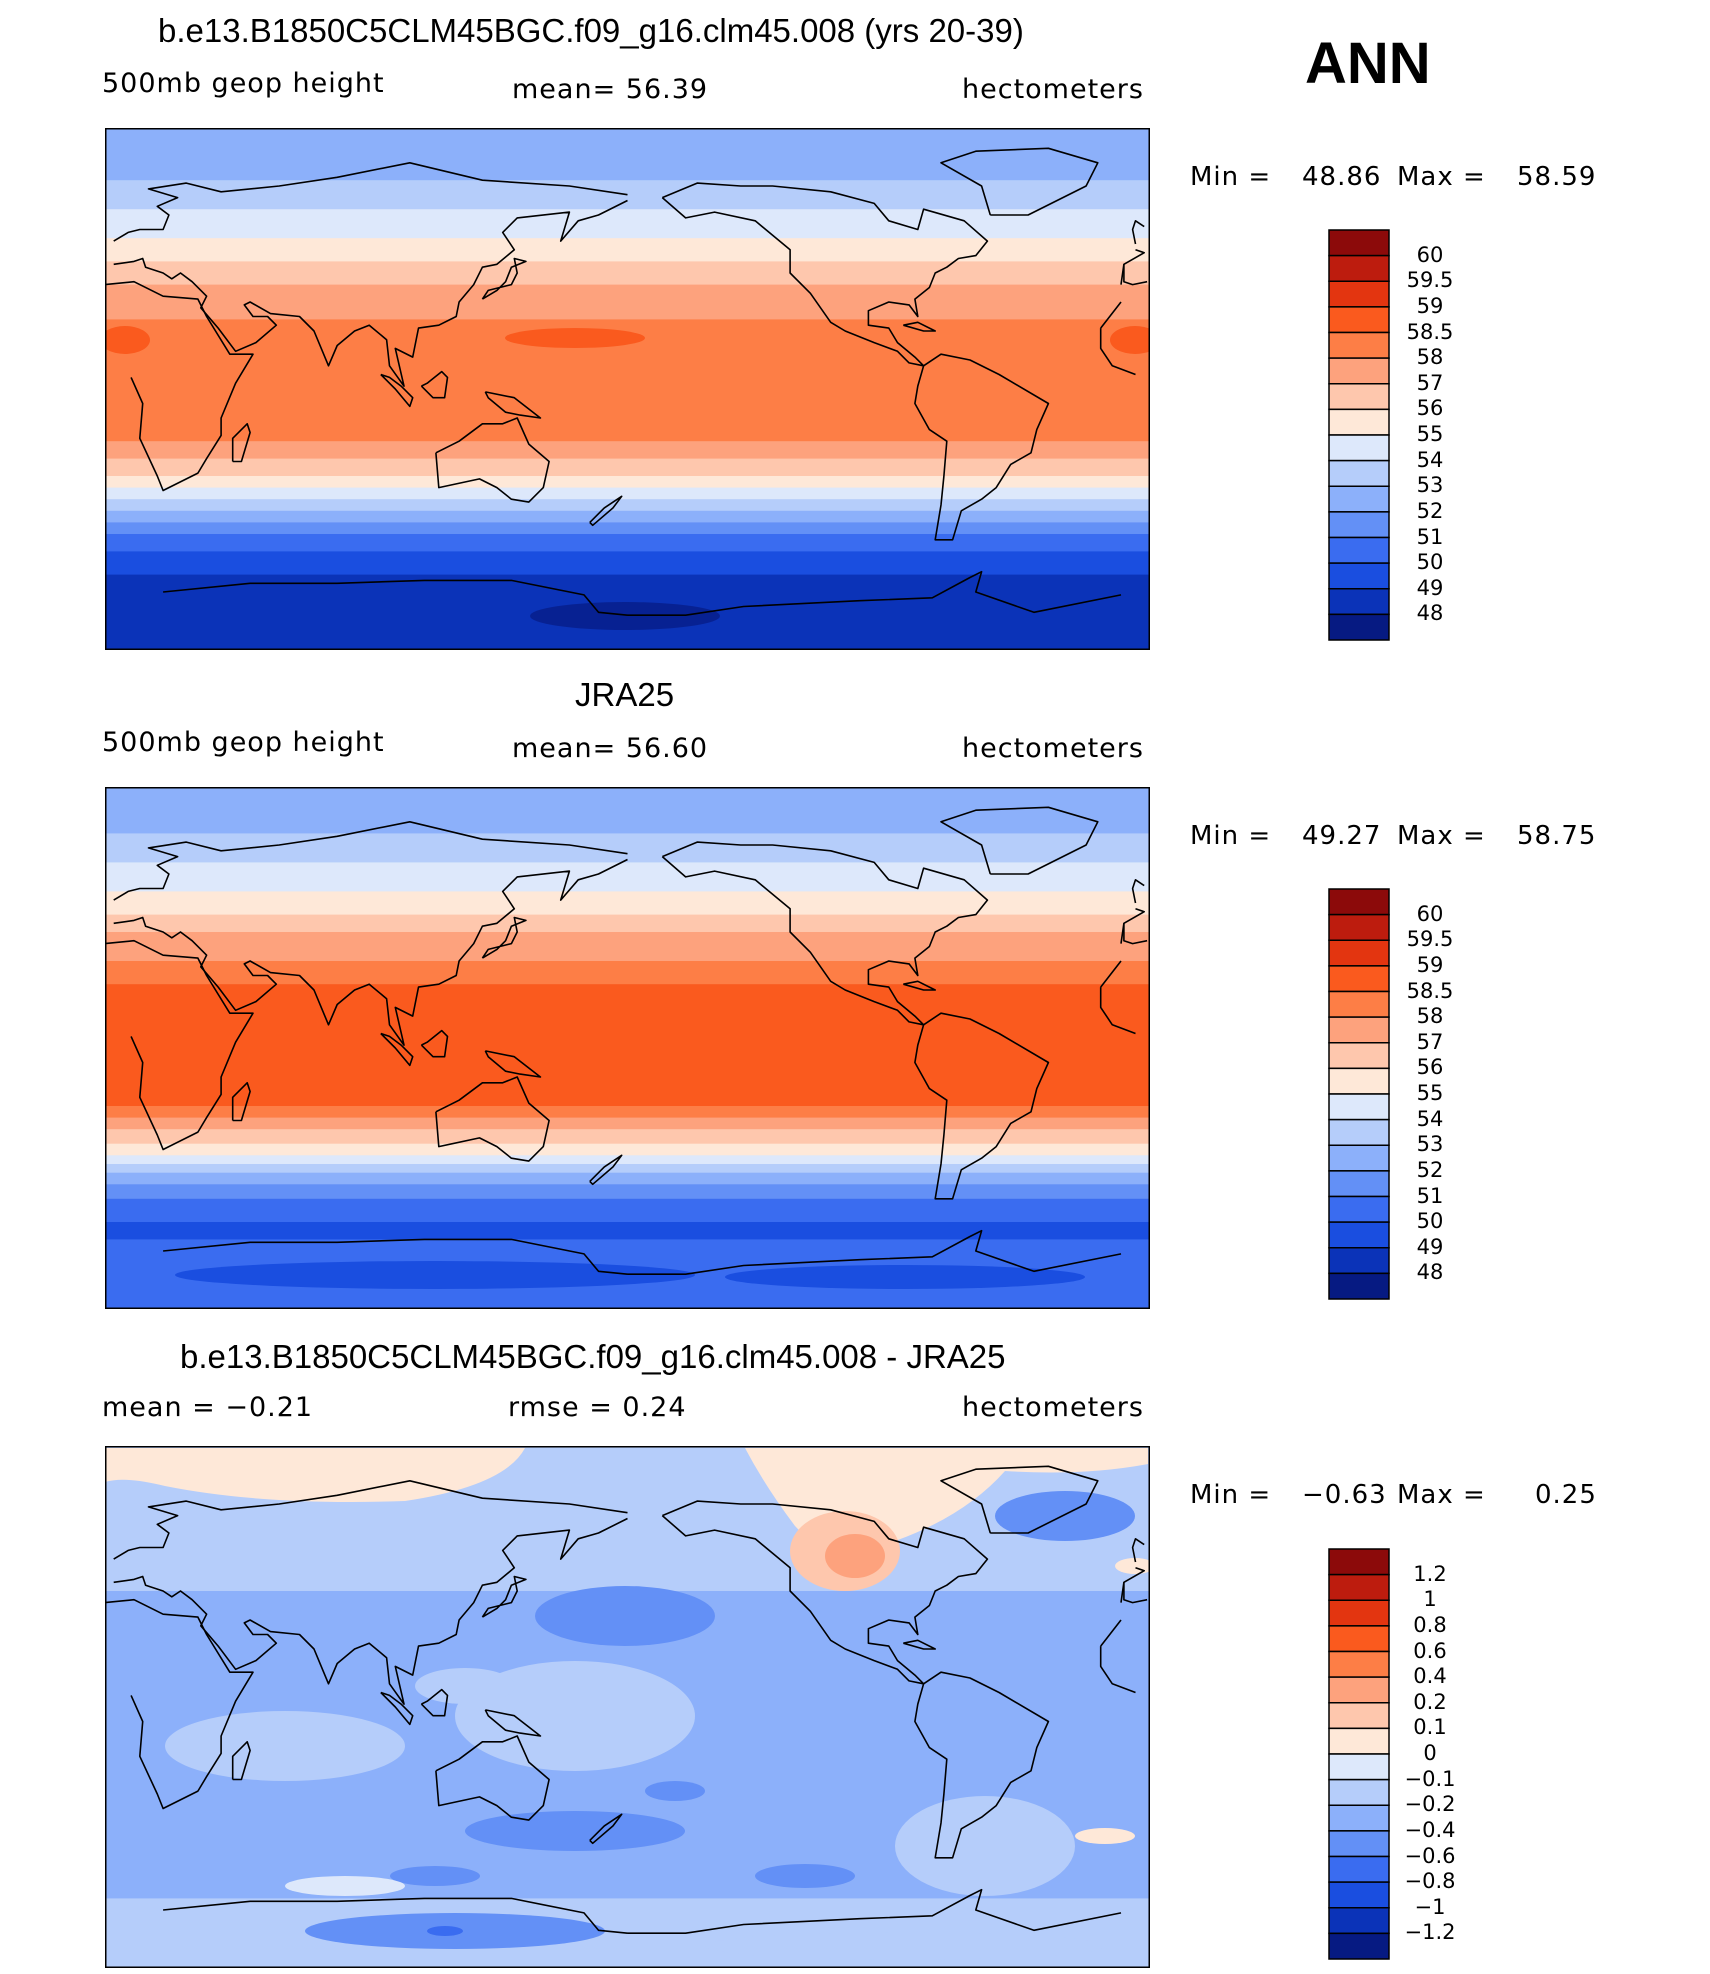 The height and width of the screenshot is (1974, 1710). What do you see at coordinates (1053, 89) in the screenshot?
I see `panel-1-units-label: hectometers` at bounding box center [1053, 89].